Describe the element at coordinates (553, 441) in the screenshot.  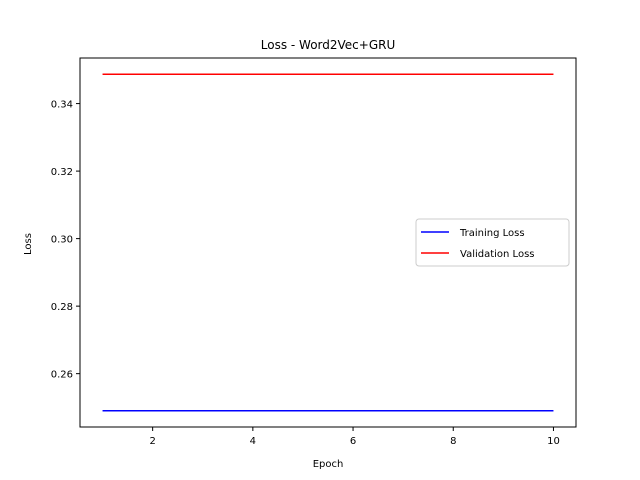
I see `x-tick-label: 10` at that location.